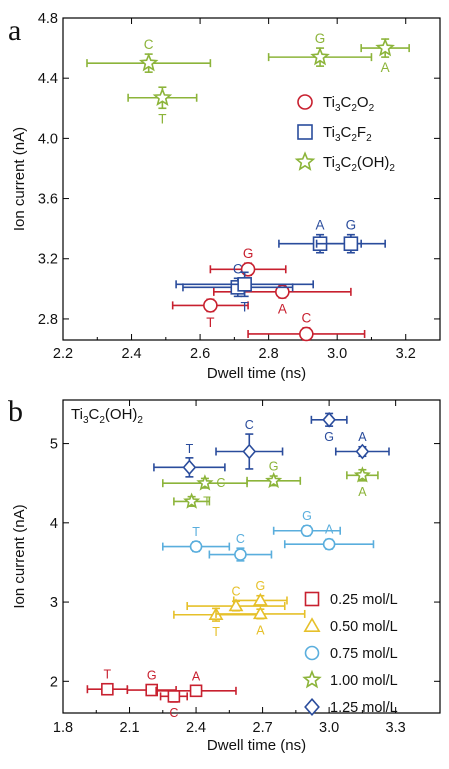 Image resolution: width=449 pixels, height=769 pixels. Describe the element at coordinates (248, 78) in the screenshot. I see `series-star: C T G A` at that location.